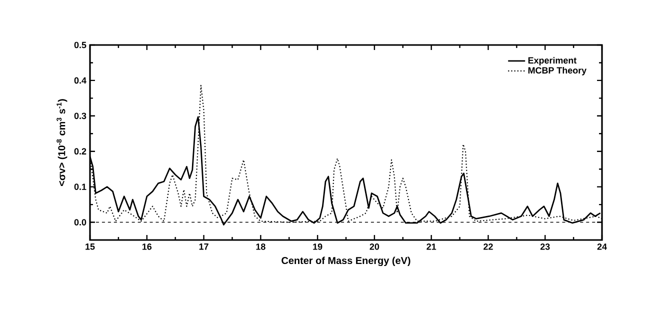 The height and width of the screenshot is (317, 646). I want to click on legend-label: Experiment, so click(552, 61).